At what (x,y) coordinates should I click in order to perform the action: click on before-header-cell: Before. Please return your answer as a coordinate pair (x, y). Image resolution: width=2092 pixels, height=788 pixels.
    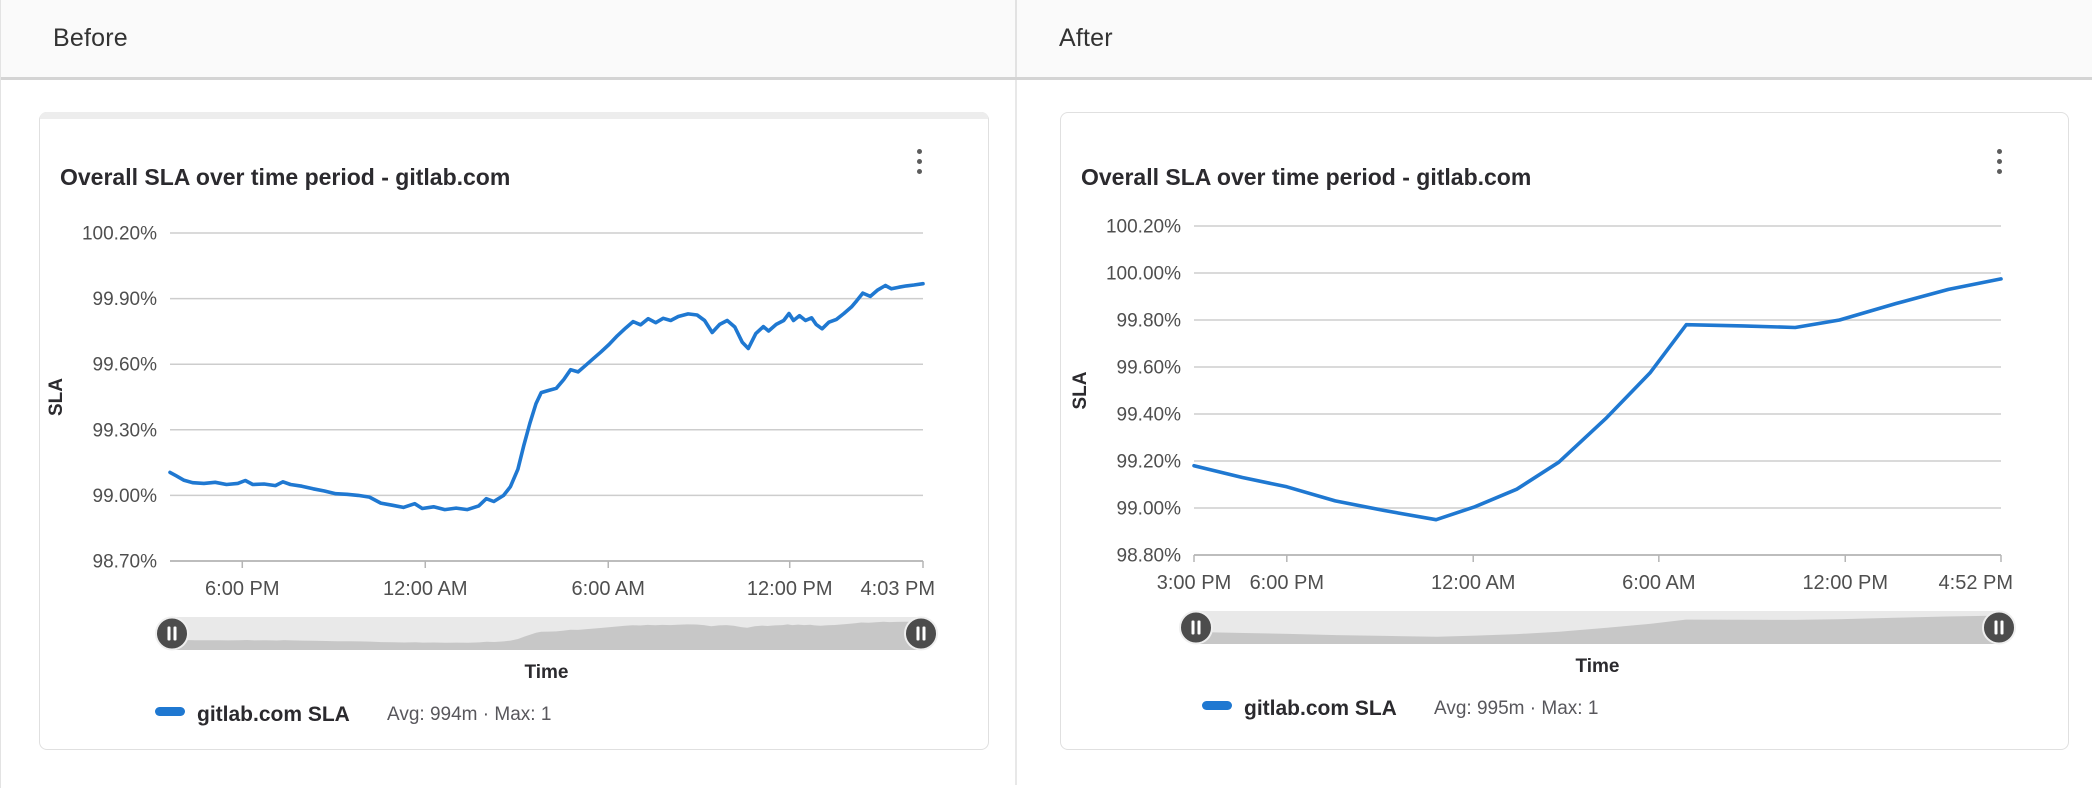
    Looking at the image, I should click on (509, 38).